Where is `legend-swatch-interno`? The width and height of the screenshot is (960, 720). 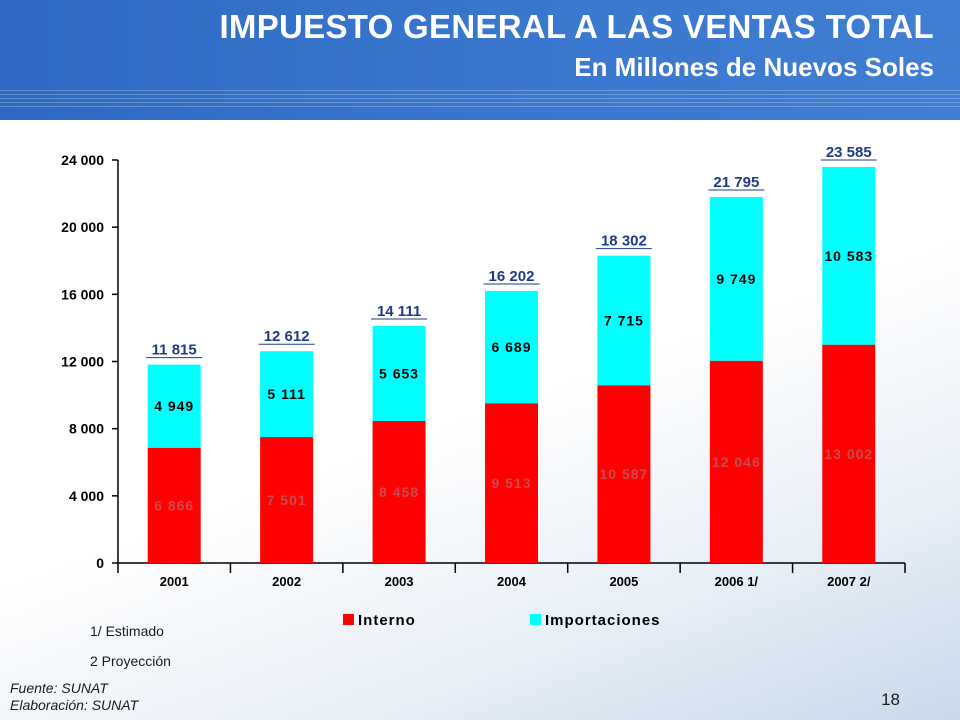
legend-swatch-interno is located at coordinates (348, 619).